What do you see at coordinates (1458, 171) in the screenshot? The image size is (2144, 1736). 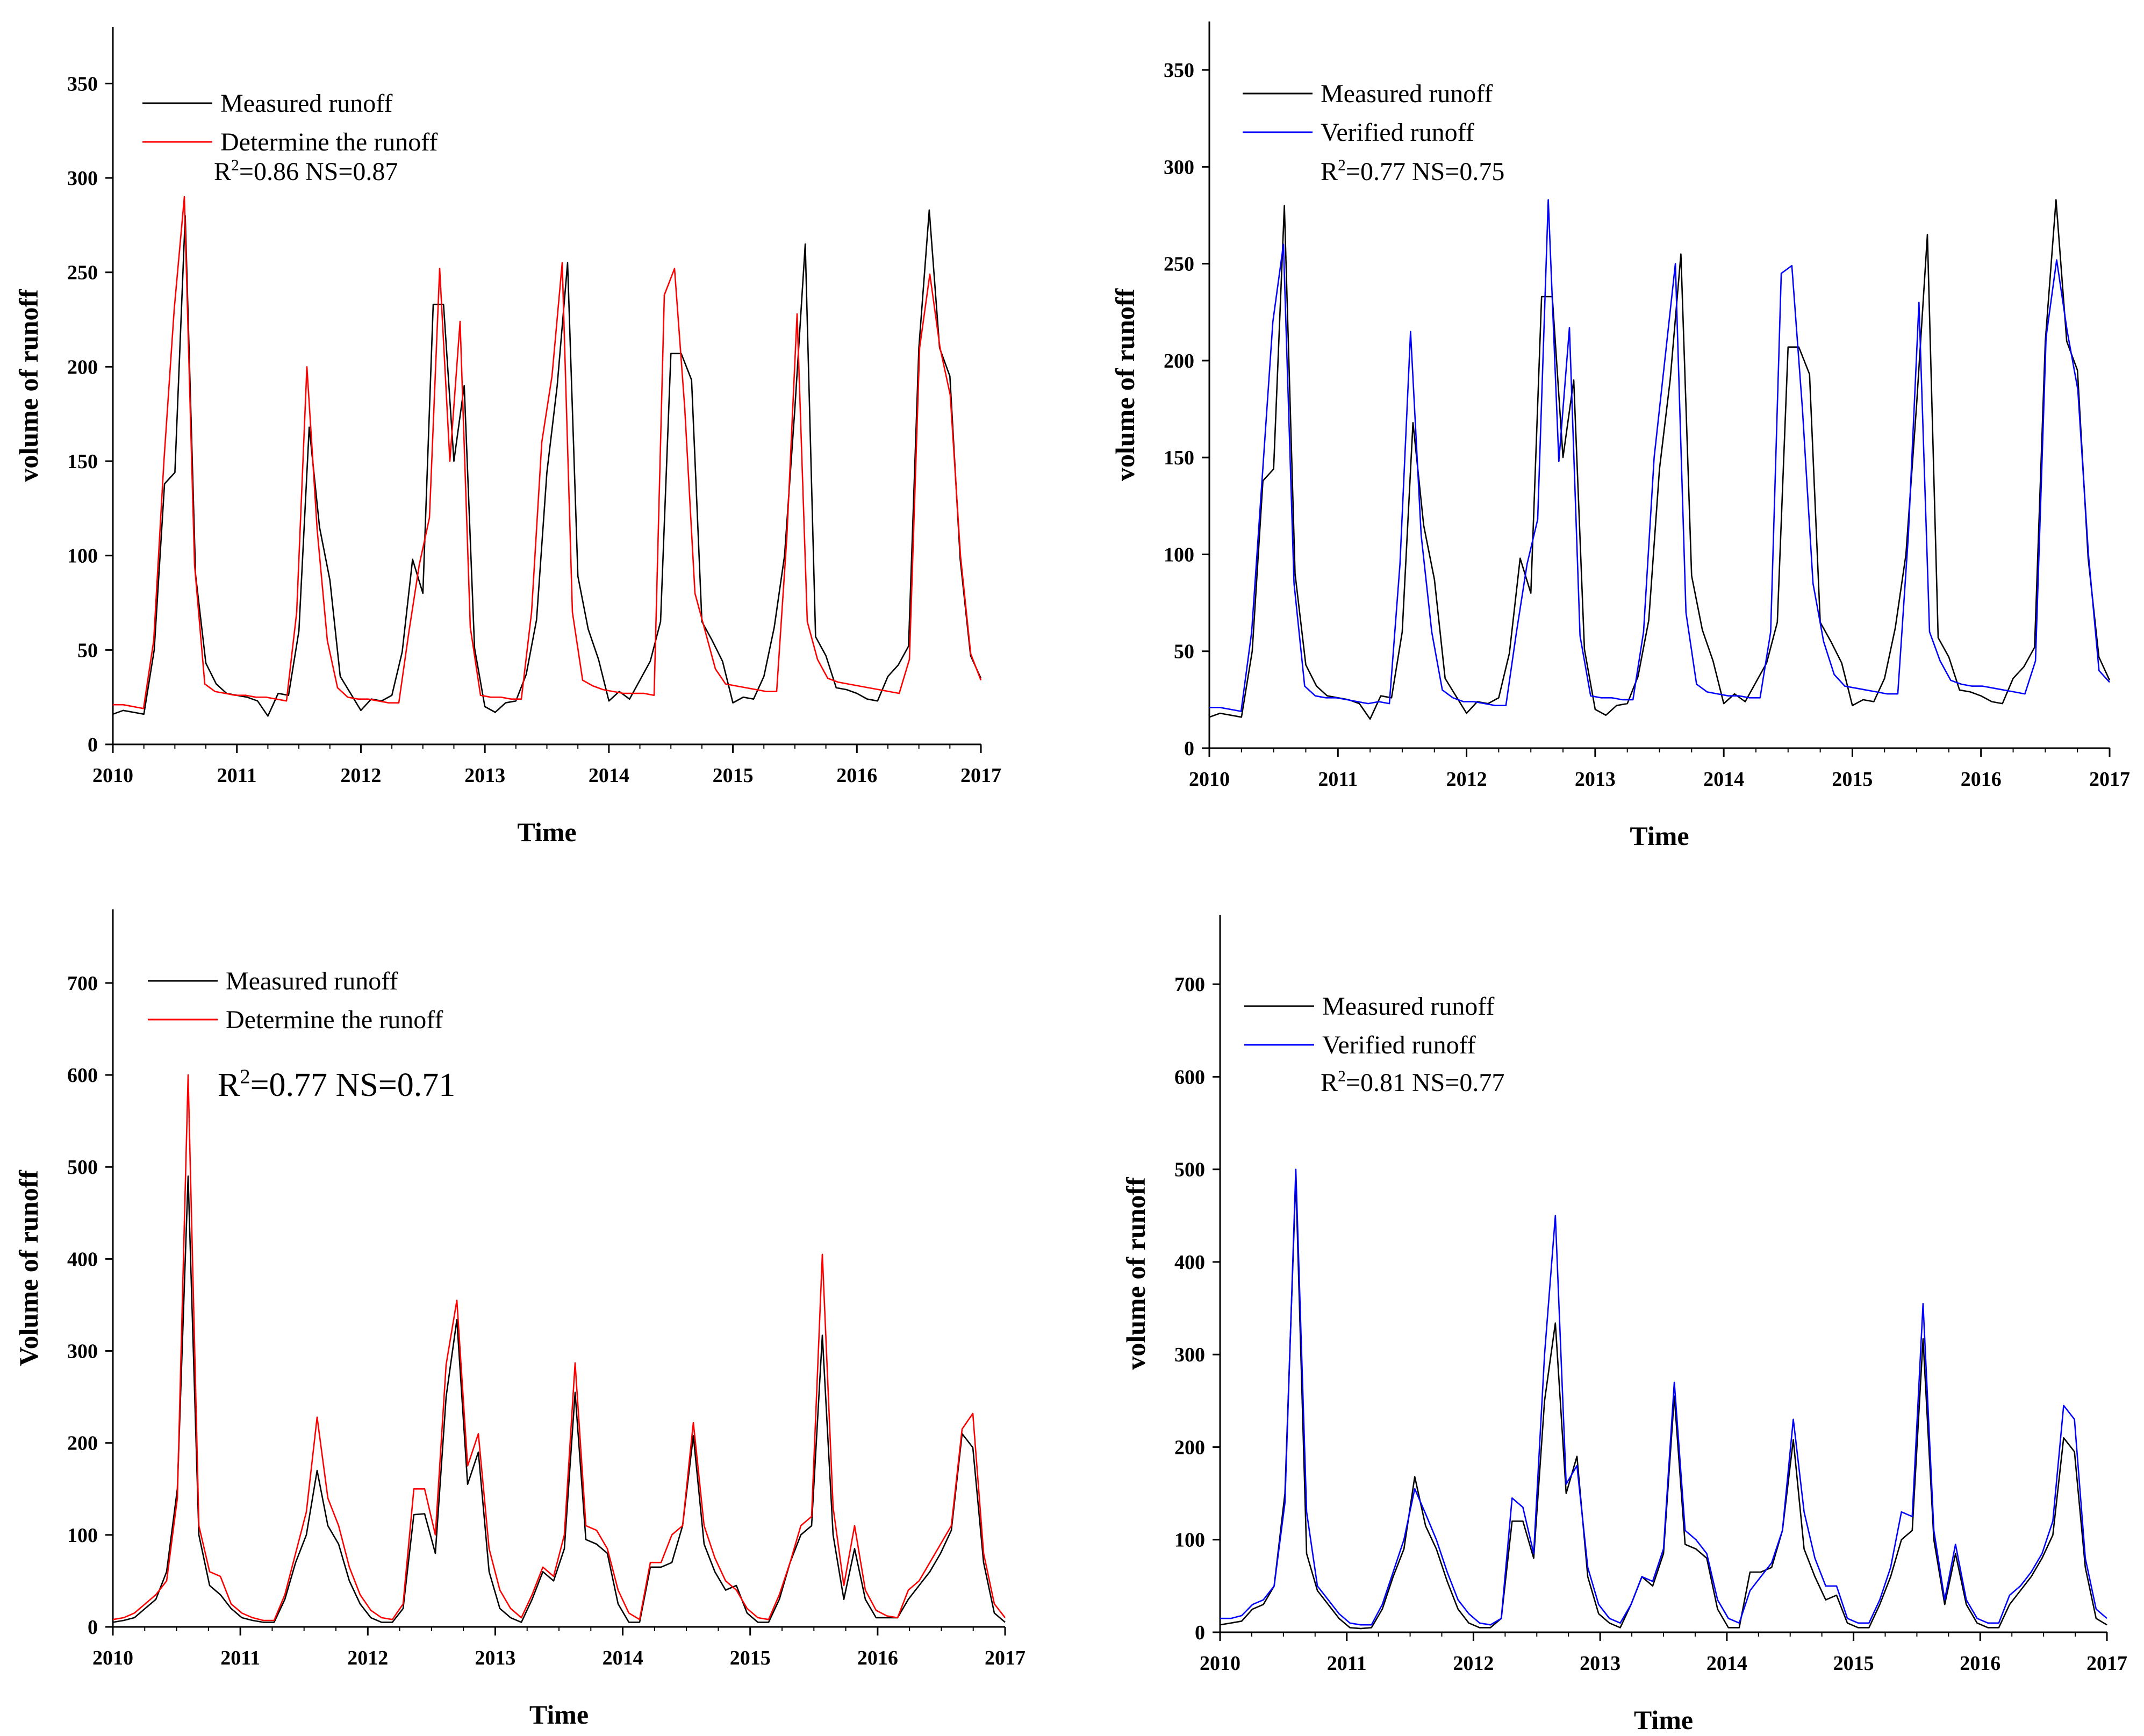 I see `stats-ns-value: NS=0.75` at bounding box center [1458, 171].